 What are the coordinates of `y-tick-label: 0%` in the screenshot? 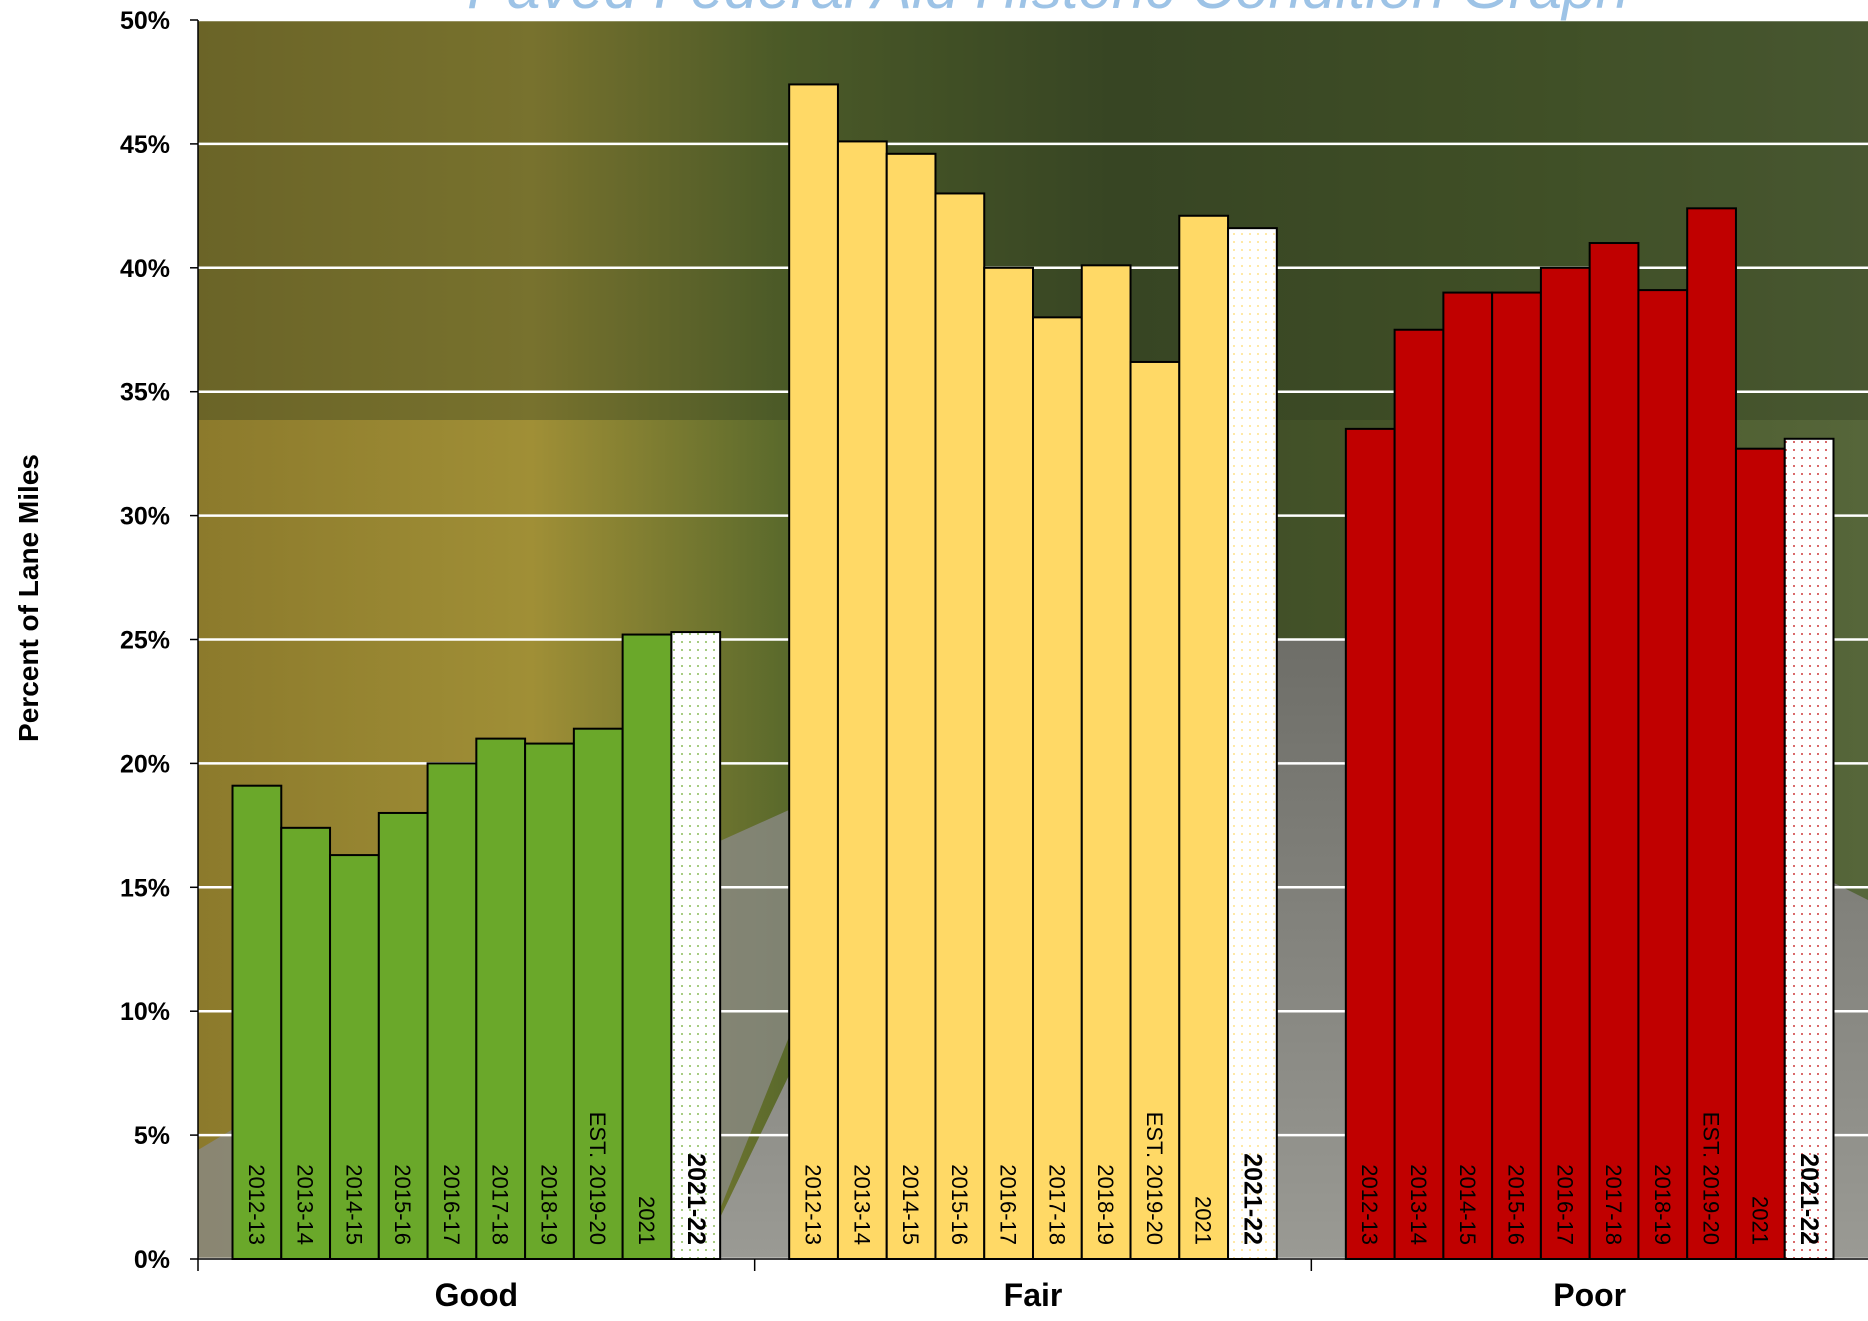 It's located at (152, 1260).